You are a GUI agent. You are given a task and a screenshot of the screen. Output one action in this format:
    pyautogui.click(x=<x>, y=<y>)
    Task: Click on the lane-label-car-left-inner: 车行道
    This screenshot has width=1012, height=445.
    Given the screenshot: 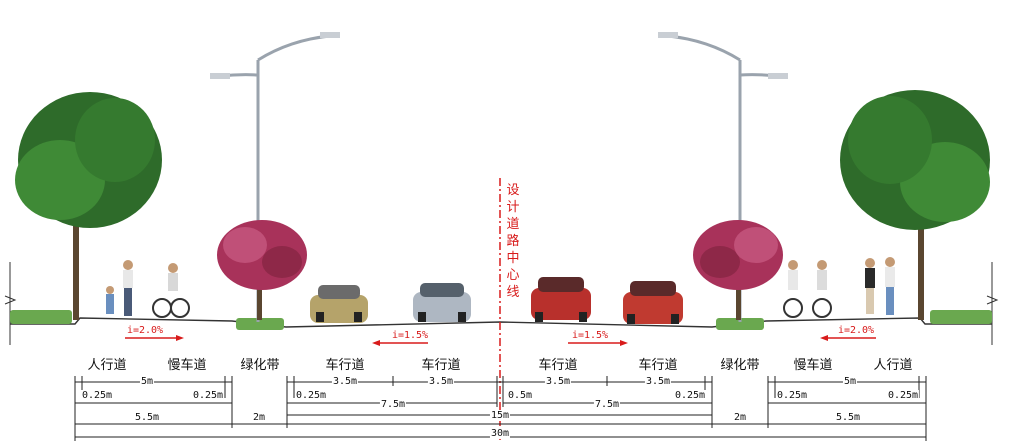 What is the action you would take?
    pyautogui.click(x=441, y=365)
    